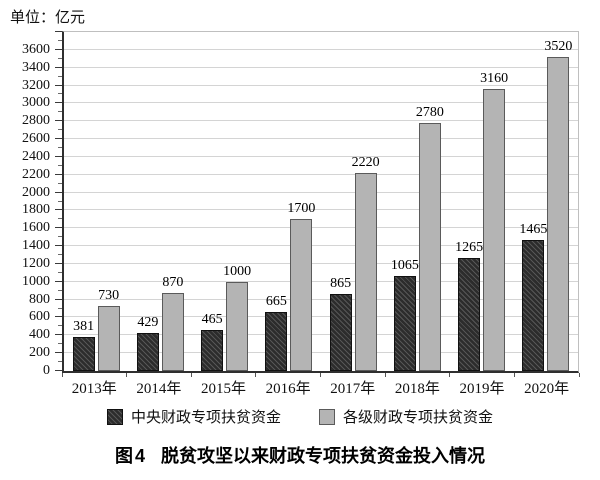 The height and width of the screenshot is (480, 600). I want to click on figure-caption-number: 图4, so click(130, 456).